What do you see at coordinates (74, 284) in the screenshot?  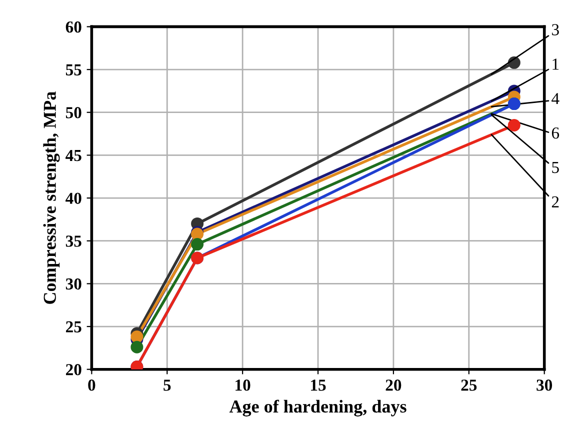 I see `y-tick-label: 30` at bounding box center [74, 284].